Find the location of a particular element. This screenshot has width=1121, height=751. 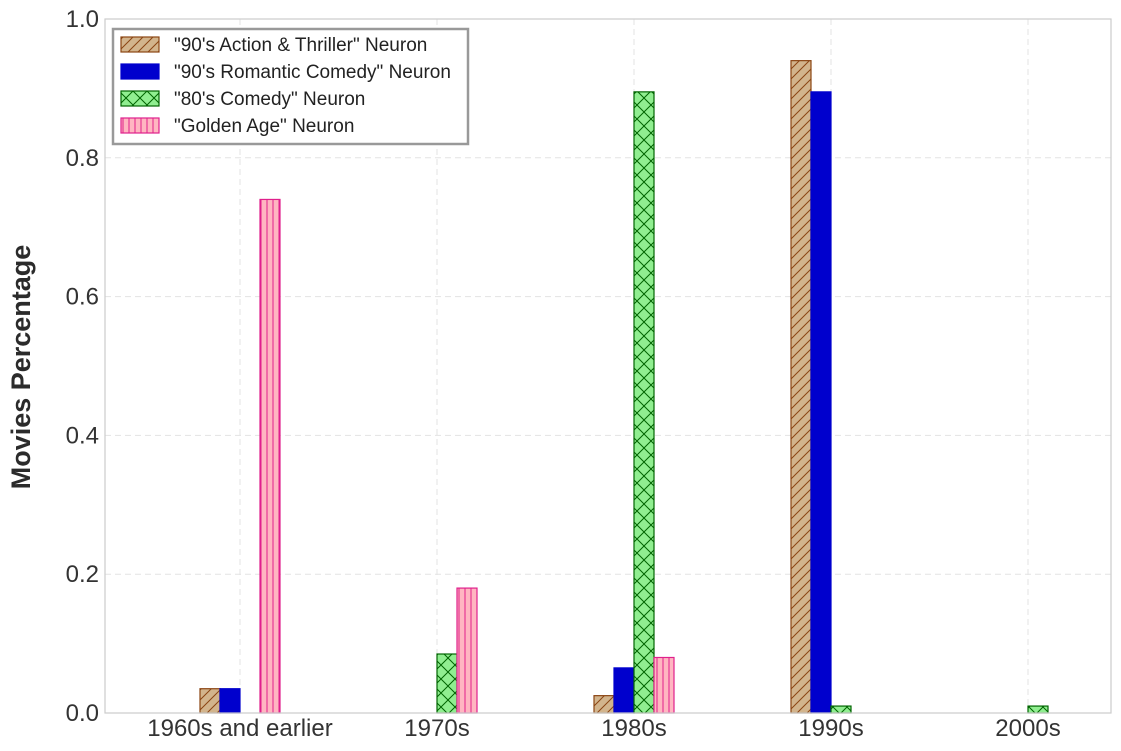

x-tick-label: 2000s is located at coordinates (1027, 728).